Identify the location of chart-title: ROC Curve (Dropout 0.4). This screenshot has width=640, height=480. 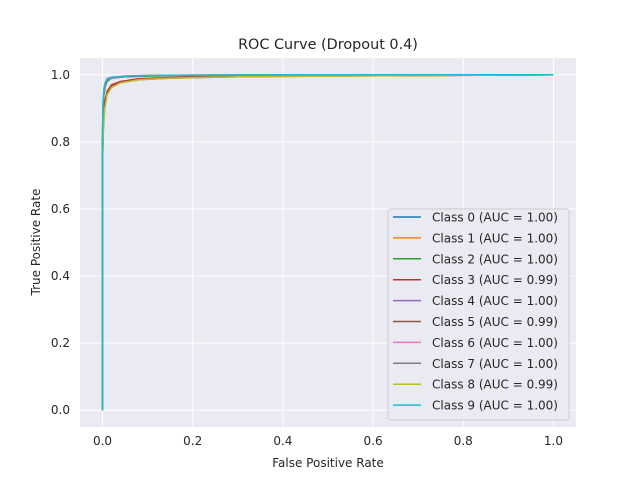
(328, 45).